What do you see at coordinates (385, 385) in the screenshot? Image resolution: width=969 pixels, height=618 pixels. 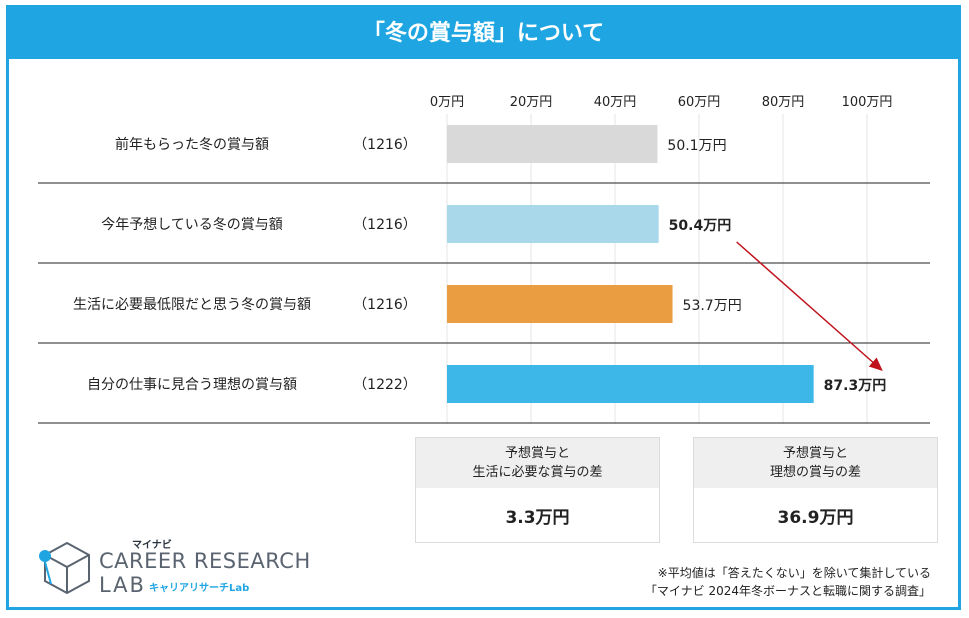 I see `sample-count-label: （1222）` at bounding box center [385, 385].